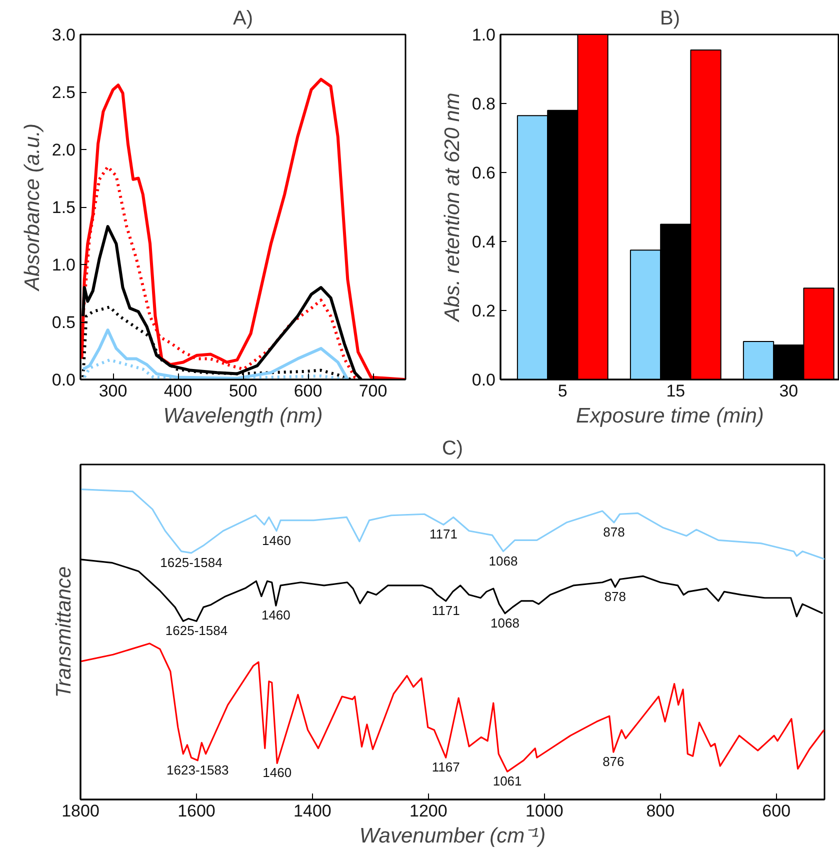  What do you see at coordinates (453, 449) in the screenshot?
I see `chart-title: C)` at bounding box center [453, 449].